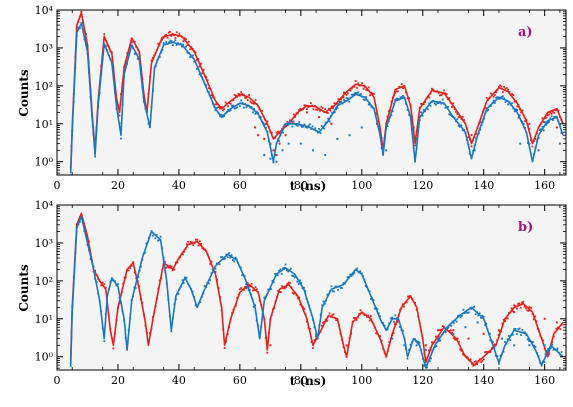 This screenshot has width=573, height=407. I want to click on x-tick-label: 80, so click(301, 185).